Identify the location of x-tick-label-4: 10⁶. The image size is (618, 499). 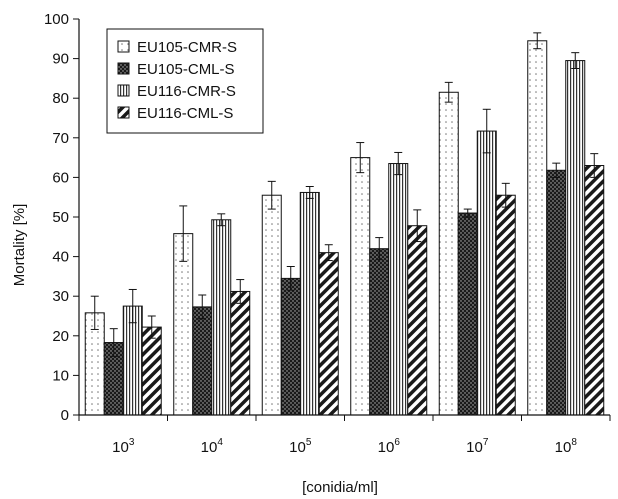
(389, 446).